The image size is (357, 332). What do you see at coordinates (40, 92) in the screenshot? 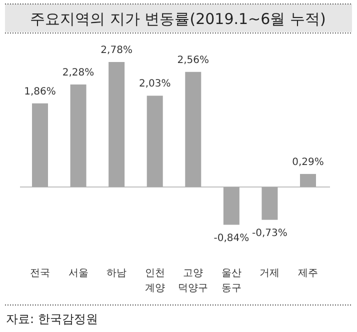
I see `data-label: 1,86%` at bounding box center [40, 92].